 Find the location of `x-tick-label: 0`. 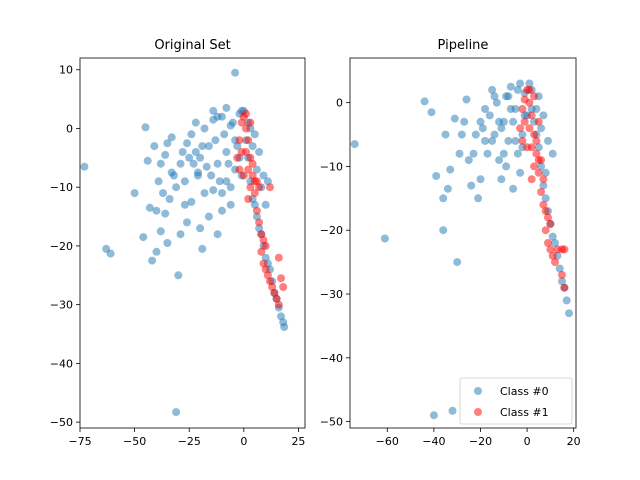

x-tick-label: 0 is located at coordinates (527, 441).